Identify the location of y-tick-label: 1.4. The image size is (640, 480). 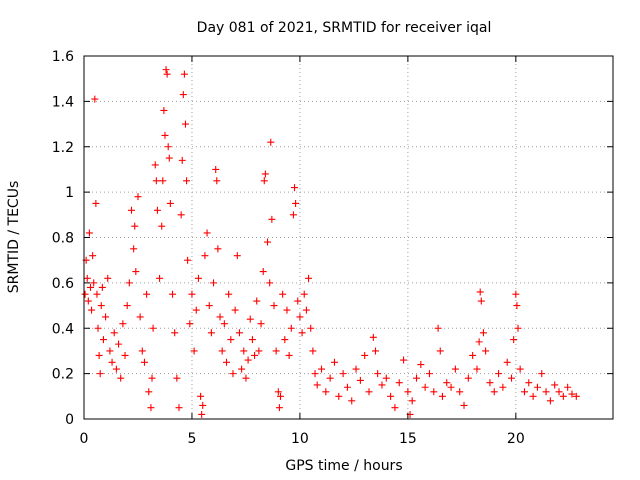
(63, 102).